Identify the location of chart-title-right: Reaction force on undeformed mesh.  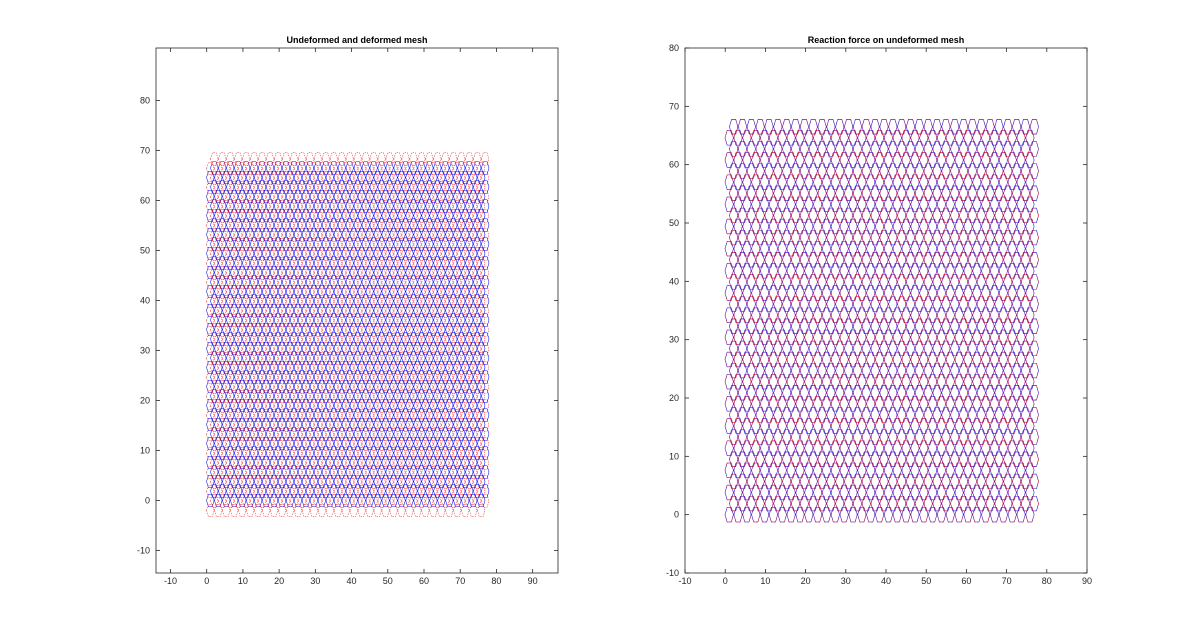
(886, 40).